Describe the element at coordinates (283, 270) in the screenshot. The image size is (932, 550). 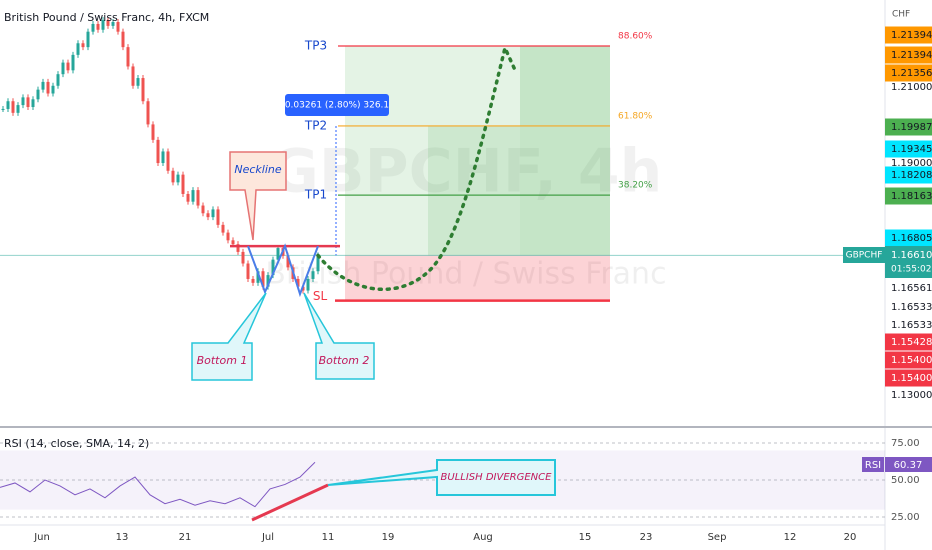
I see `w-pattern` at that location.